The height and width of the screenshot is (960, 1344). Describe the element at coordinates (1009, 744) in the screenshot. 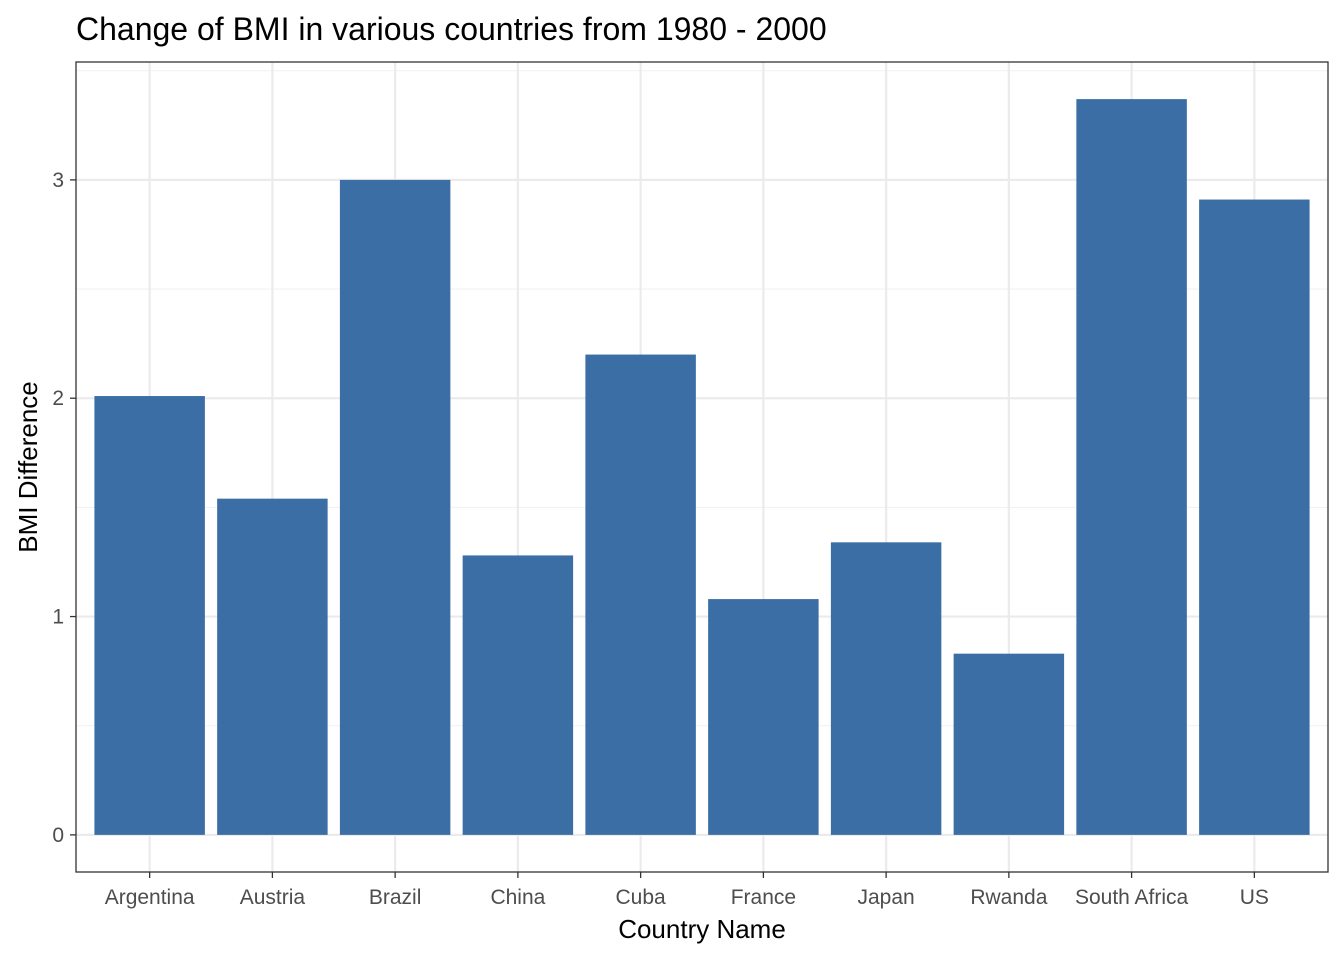

I see `bar-rwanda` at that location.